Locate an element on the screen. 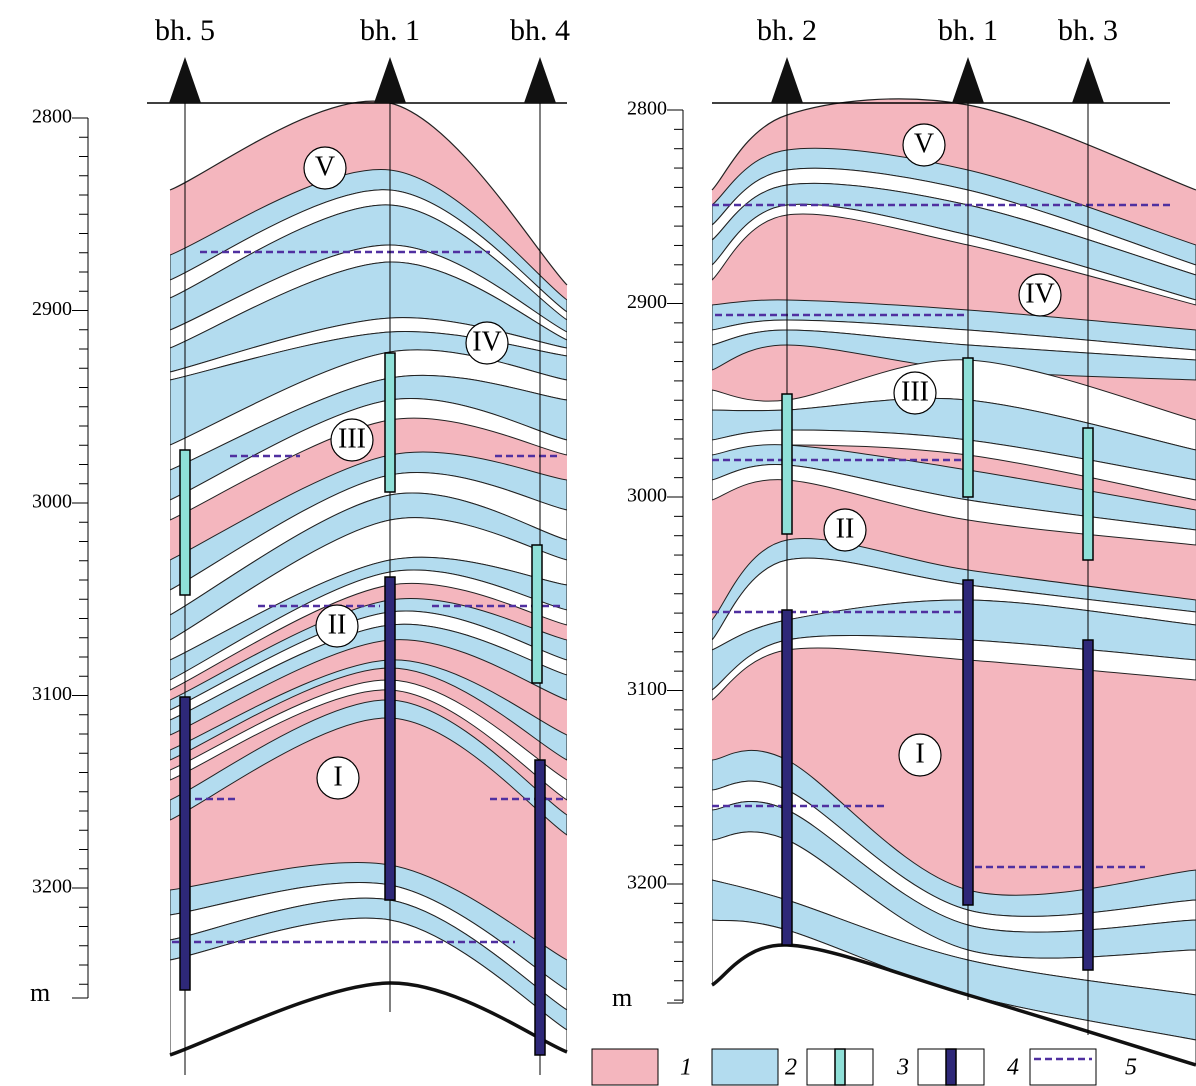  borehole-label: bh. 4 is located at coordinates (540, 30).